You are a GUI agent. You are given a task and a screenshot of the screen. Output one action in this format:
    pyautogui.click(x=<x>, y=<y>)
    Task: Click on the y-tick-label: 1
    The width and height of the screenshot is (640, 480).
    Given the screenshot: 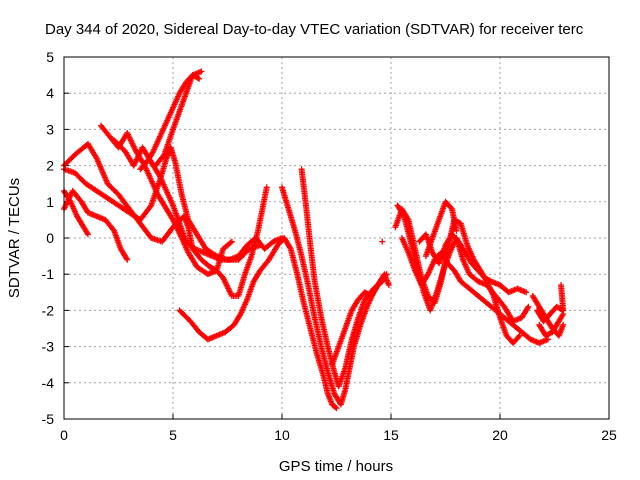 What is the action you would take?
    pyautogui.click(x=50, y=202)
    